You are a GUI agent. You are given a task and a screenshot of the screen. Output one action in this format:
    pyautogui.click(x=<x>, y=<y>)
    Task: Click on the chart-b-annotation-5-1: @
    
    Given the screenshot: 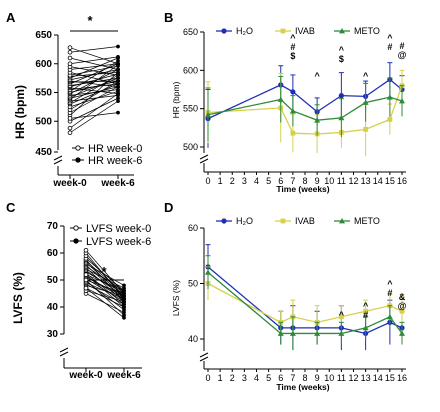 What is the action you would take?
    pyautogui.click(x=402, y=55)
    